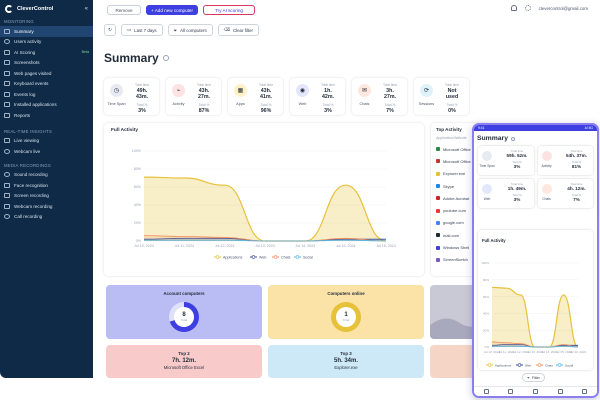 This screenshot has width=600, height=400. I want to click on clock-icon, so click(511, 391).